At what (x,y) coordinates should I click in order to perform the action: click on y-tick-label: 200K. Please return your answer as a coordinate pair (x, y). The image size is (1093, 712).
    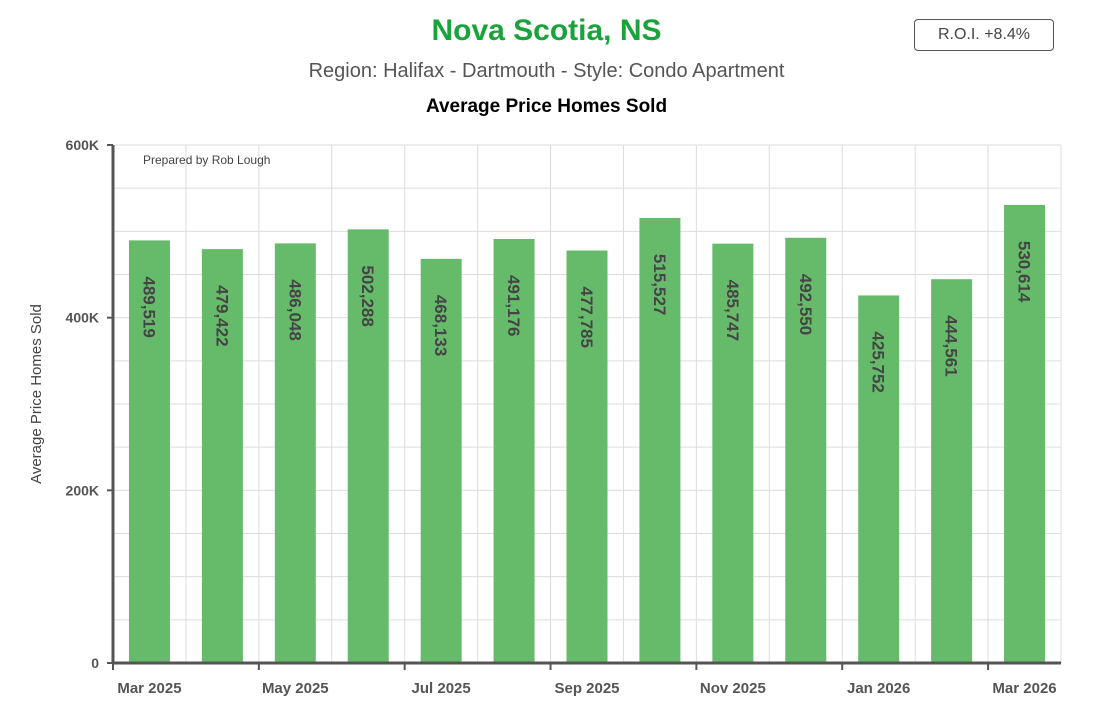
    Looking at the image, I should click on (82, 490).